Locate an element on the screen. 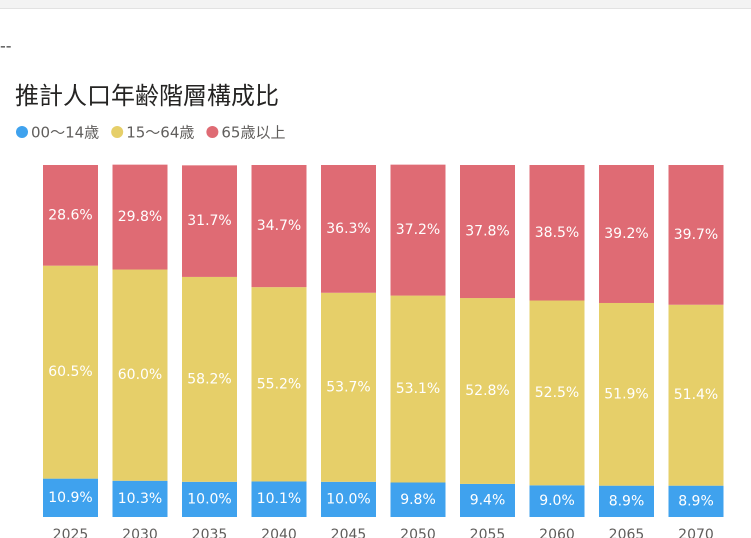  x-tick-label: 2070 is located at coordinates (696, 532).